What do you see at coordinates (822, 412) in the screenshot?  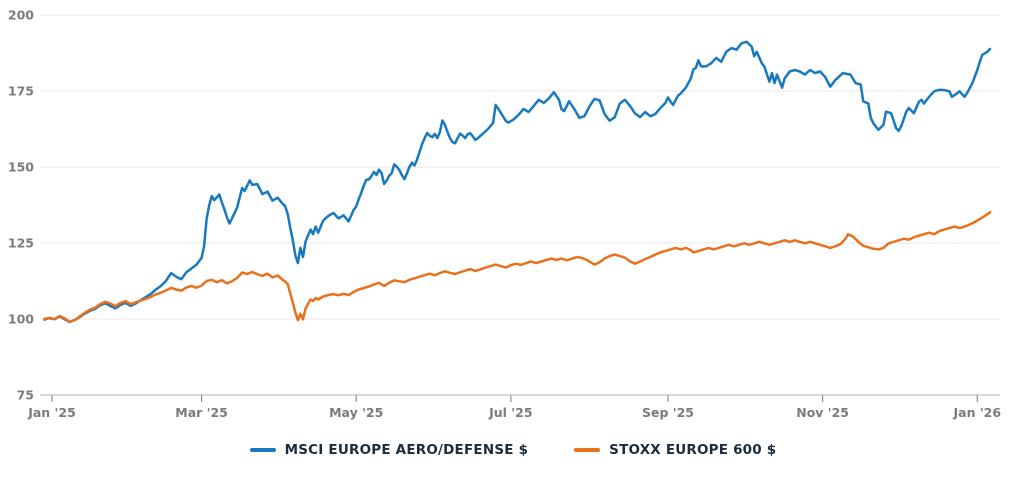 I see `x-tick-label-nov--25: Nov '25` at bounding box center [822, 412].